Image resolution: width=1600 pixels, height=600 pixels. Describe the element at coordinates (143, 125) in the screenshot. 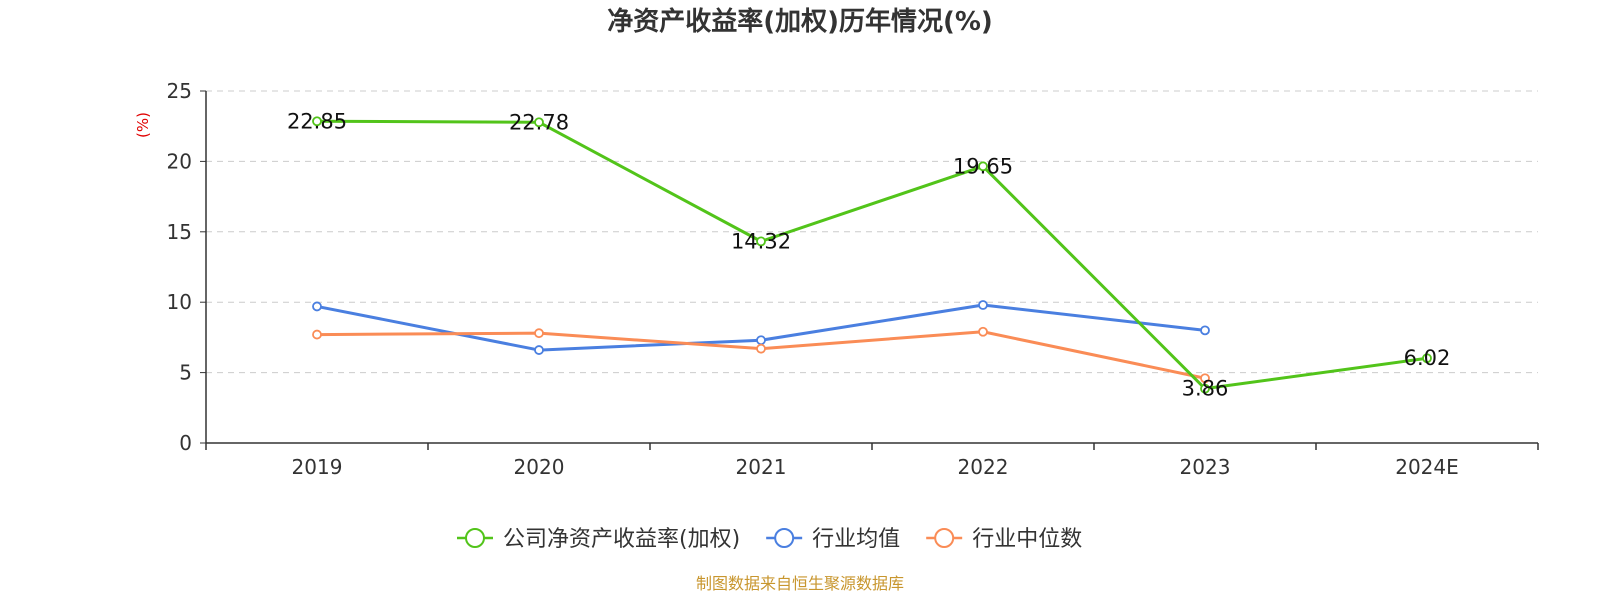

I see `y-axis-label: (%)` at that location.